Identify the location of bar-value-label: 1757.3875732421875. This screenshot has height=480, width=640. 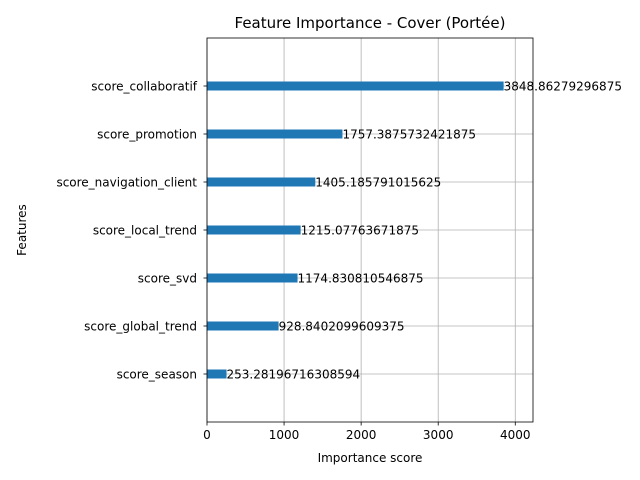
(409, 135).